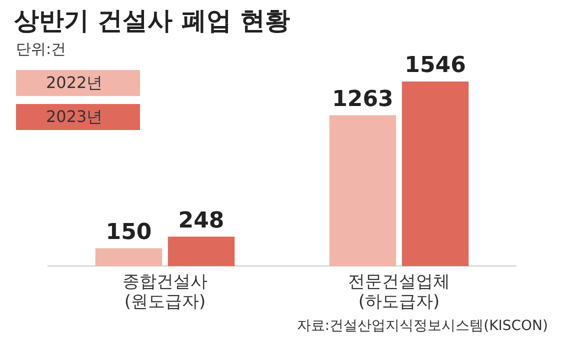 This screenshot has width=566, height=341. Describe the element at coordinates (399, 292) in the screenshot. I see `x-tick-label: 전문건설업체 (하도급자)` at that location.